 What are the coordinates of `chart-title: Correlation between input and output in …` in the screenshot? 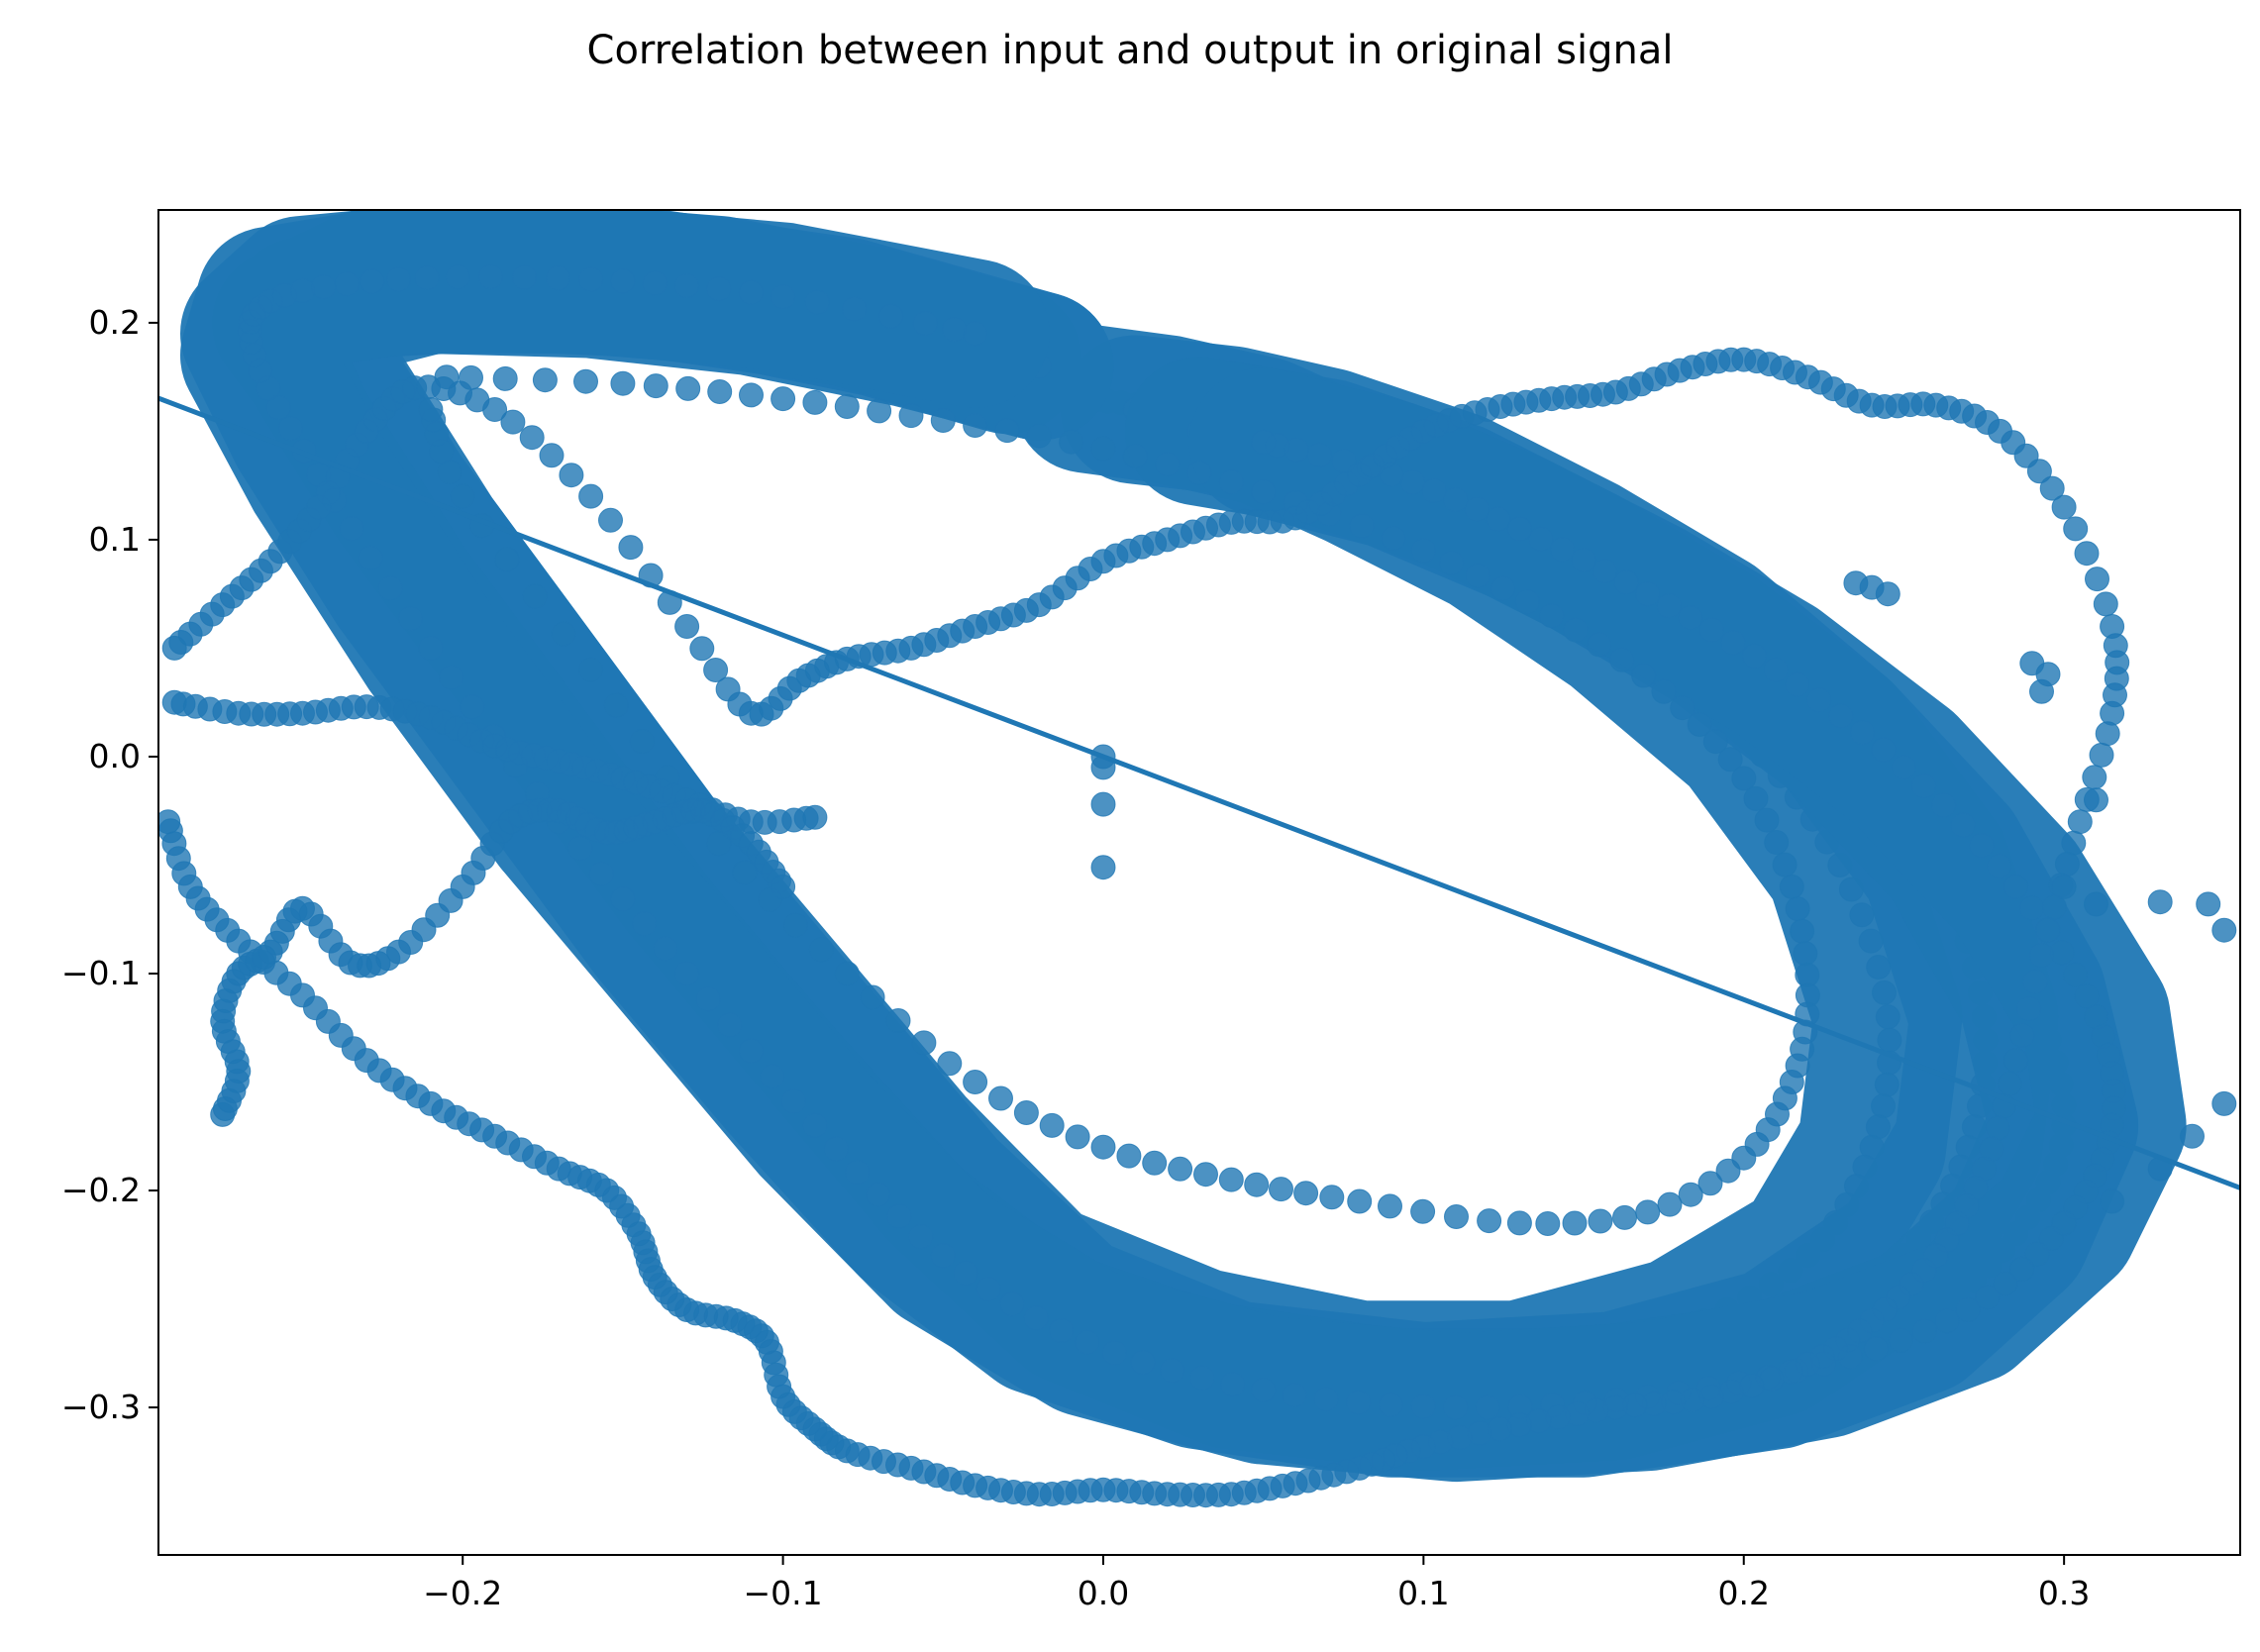 It's located at (1130, 50).